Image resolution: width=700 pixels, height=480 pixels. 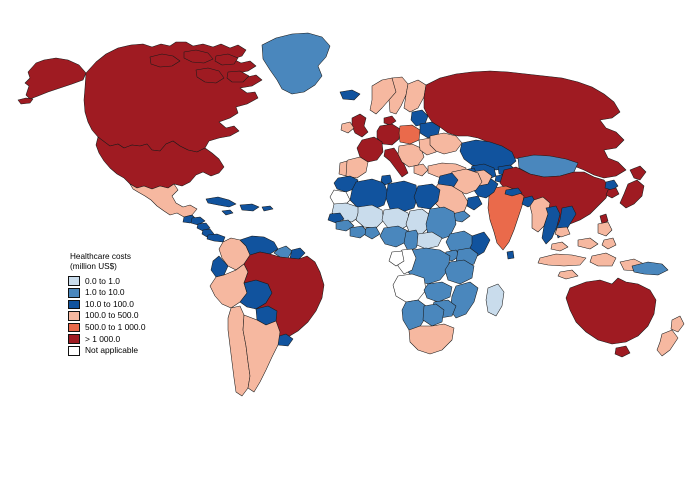 I want to click on country-argentina, so click(x=261, y=353).